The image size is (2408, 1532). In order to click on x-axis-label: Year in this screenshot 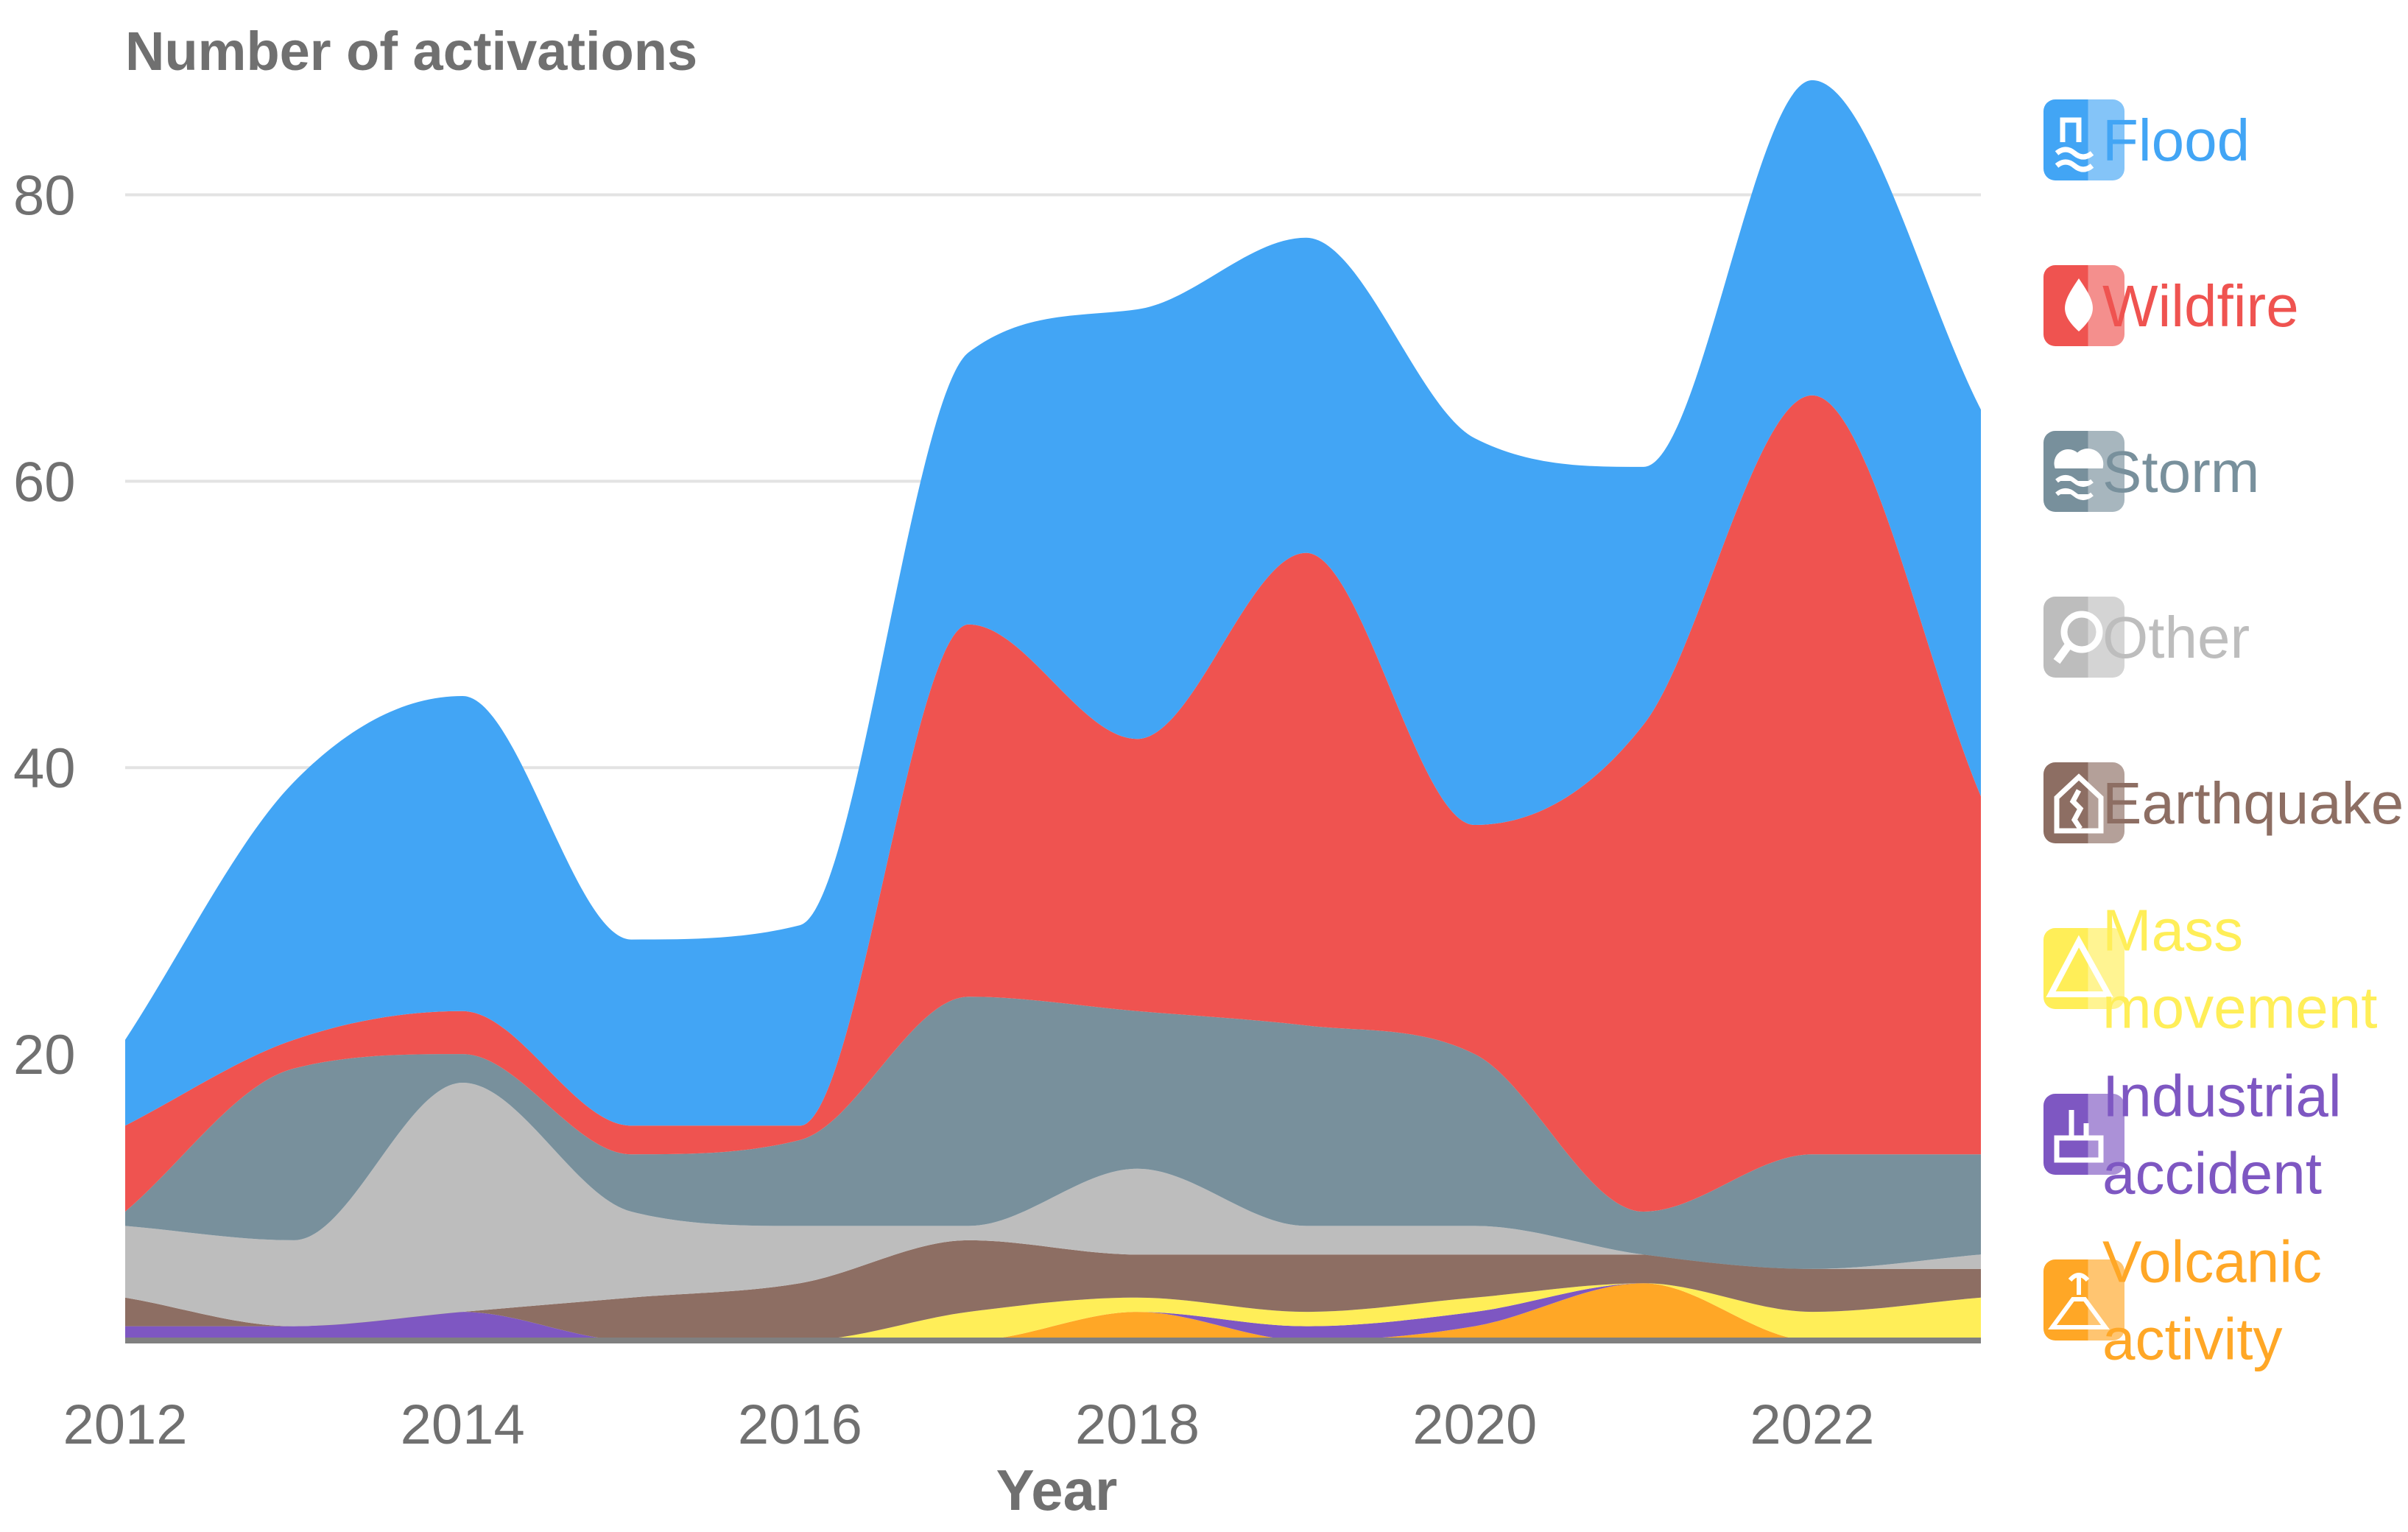, I will do `click(1057, 1490)`.